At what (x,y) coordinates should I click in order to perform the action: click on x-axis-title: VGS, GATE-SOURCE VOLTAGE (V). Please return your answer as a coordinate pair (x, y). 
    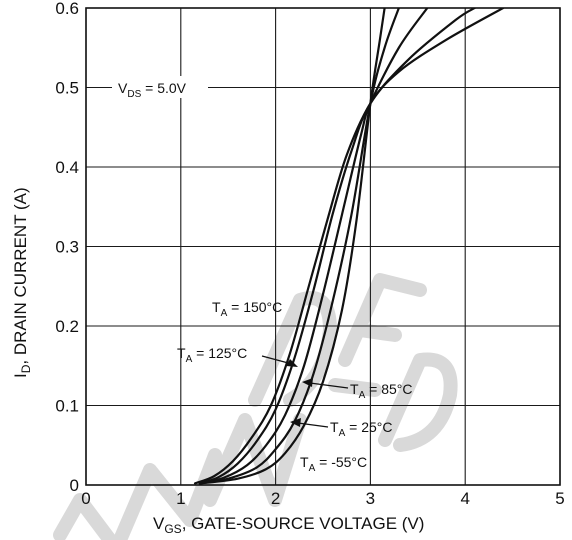
    Looking at the image, I should click on (288, 525).